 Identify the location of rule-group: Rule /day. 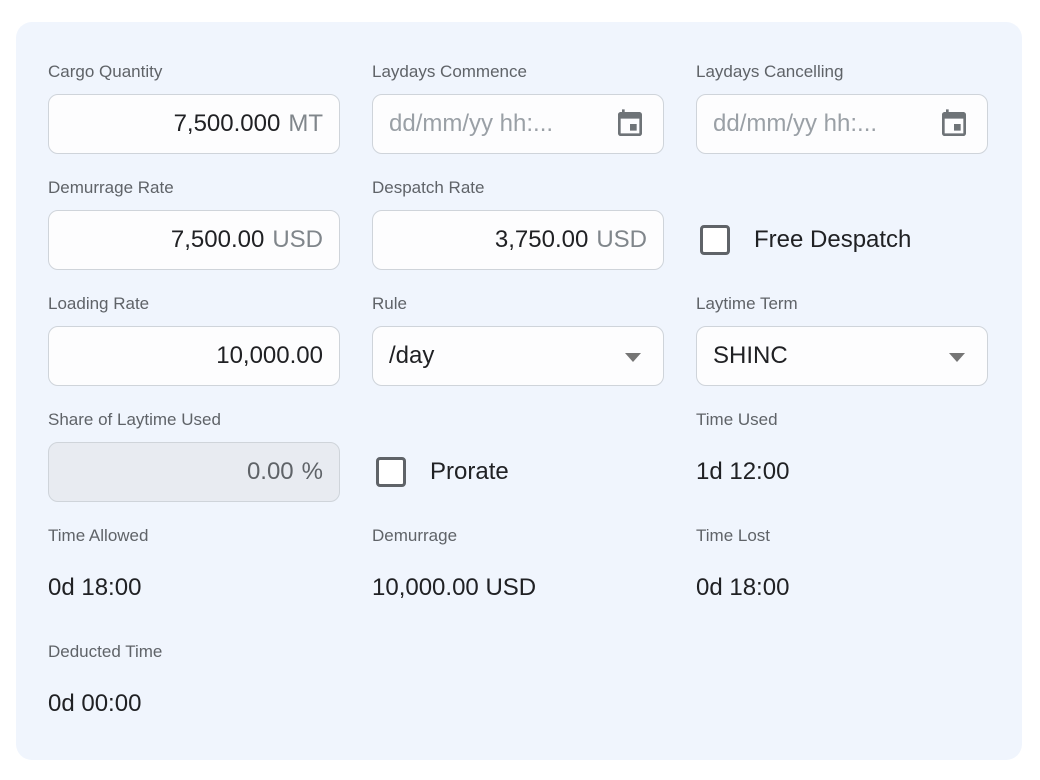
(518, 340).